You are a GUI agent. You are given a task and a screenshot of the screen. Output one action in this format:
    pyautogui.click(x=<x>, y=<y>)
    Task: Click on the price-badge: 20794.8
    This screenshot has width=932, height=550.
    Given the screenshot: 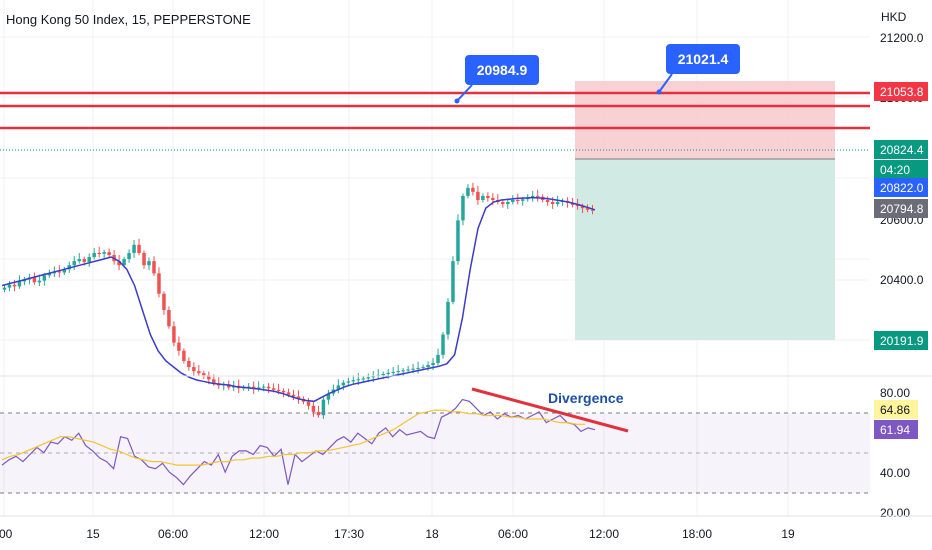 What is the action you would take?
    pyautogui.click(x=901, y=208)
    